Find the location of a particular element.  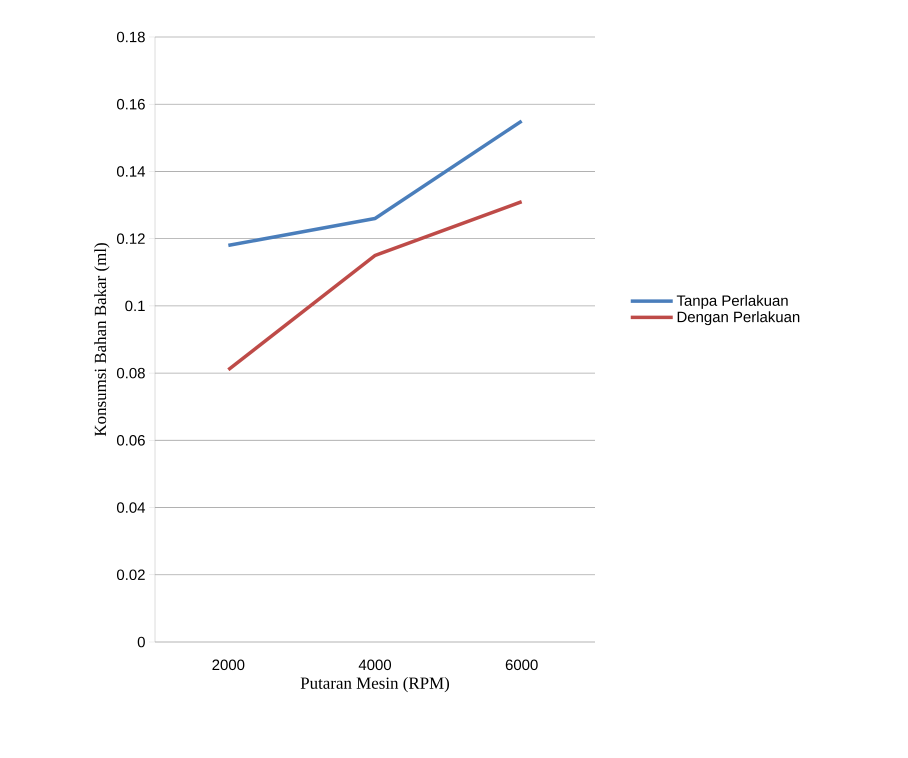

legend-label: Tanpa Perlakuan is located at coordinates (732, 301).